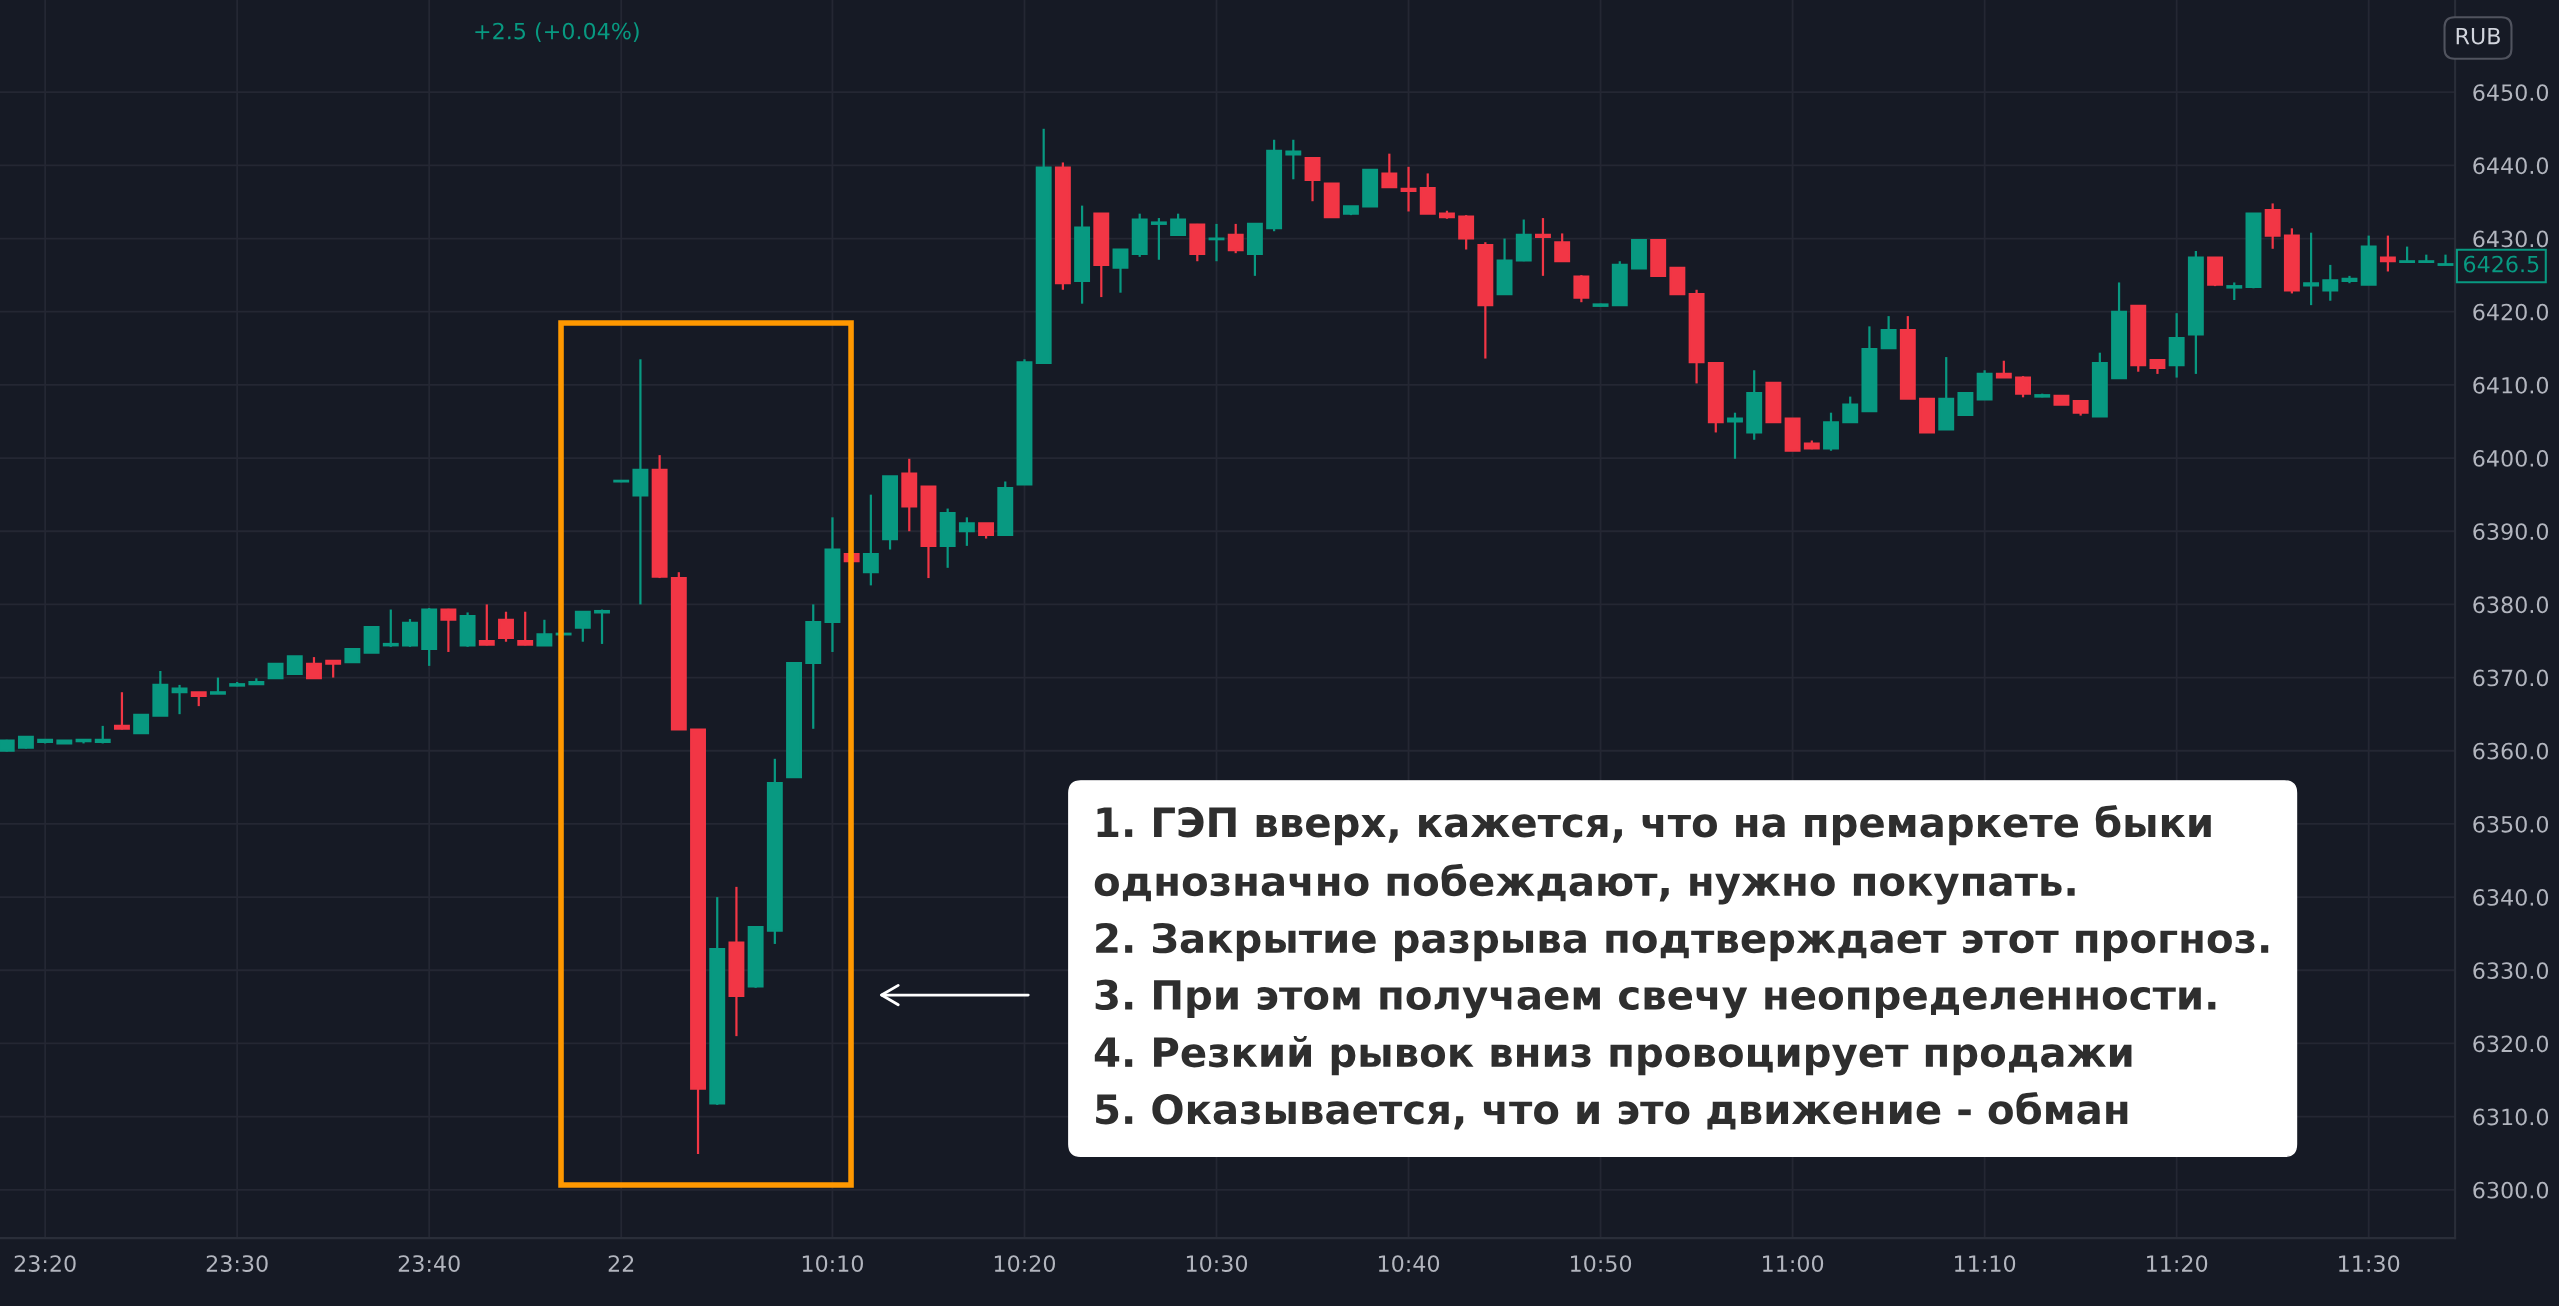 The height and width of the screenshot is (1306, 2559). Describe the element at coordinates (237, 1263) in the screenshot. I see `x-tick-label: 23:30` at that location.